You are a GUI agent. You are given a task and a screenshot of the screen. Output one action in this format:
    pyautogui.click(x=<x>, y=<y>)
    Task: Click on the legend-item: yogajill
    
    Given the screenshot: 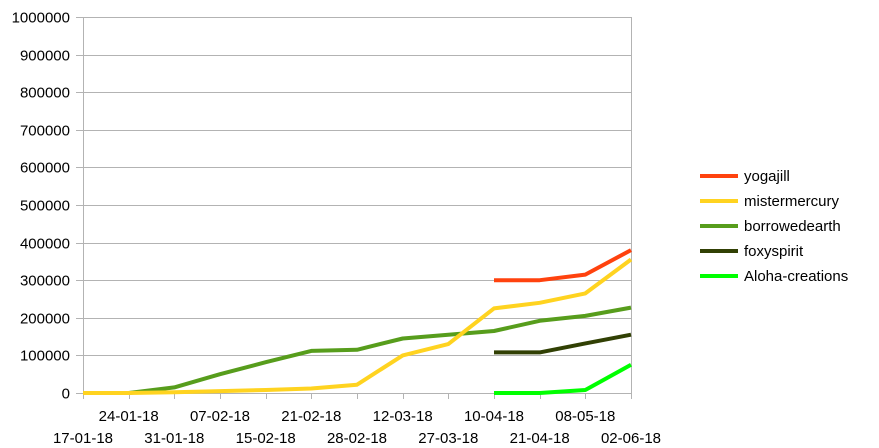 What is the action you would take?
    pyautogui.click(x=745, y=176)
    